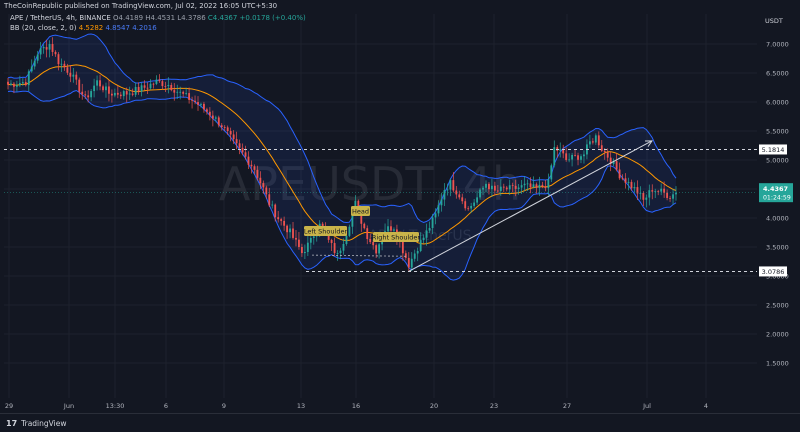 This screenshot has height=432, width=800. Describe the element at coordinates (434, 406) in the screenshot. I see `time-tick-label: 20` at that location.